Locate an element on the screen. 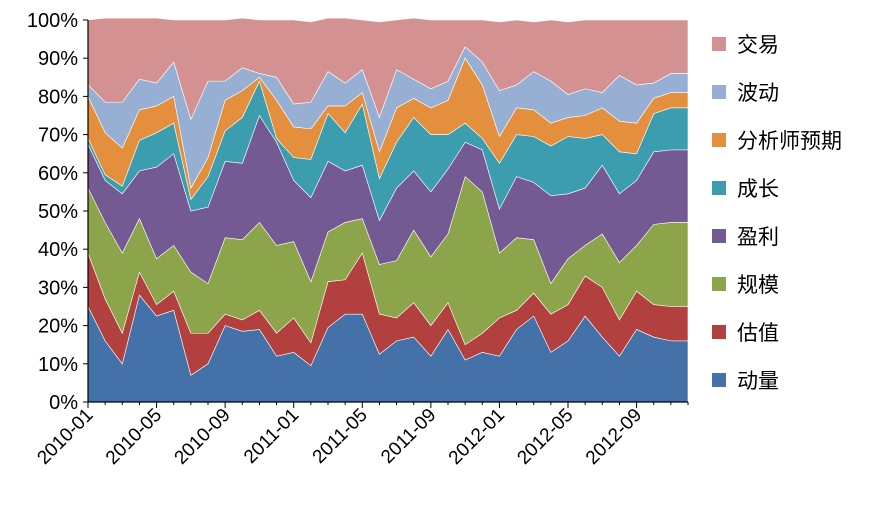  x-tick-label: 2011-01 is located at coordinates (271, 436).